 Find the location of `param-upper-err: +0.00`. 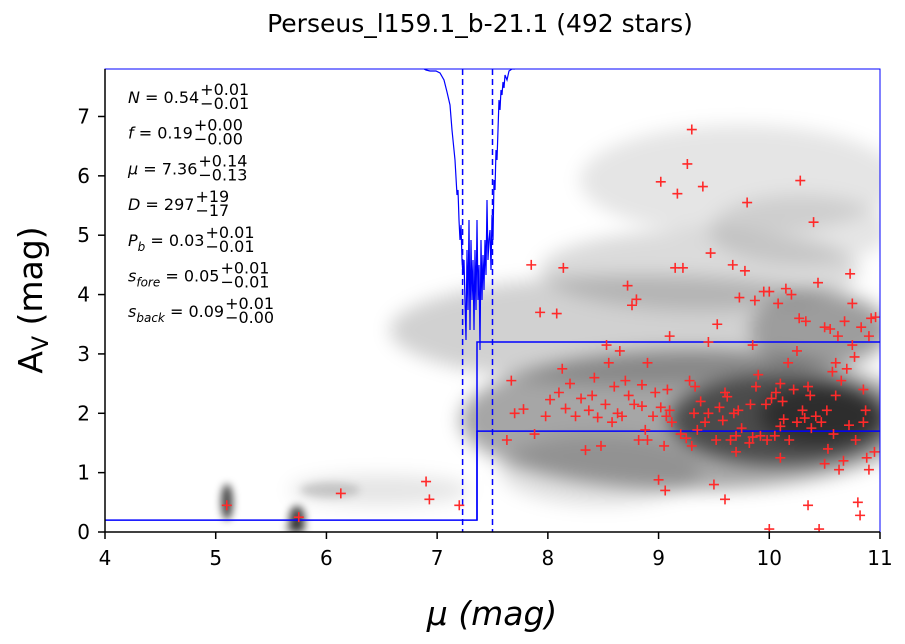

param-upper-err: +0.00 is located at coordinates (218, 125).